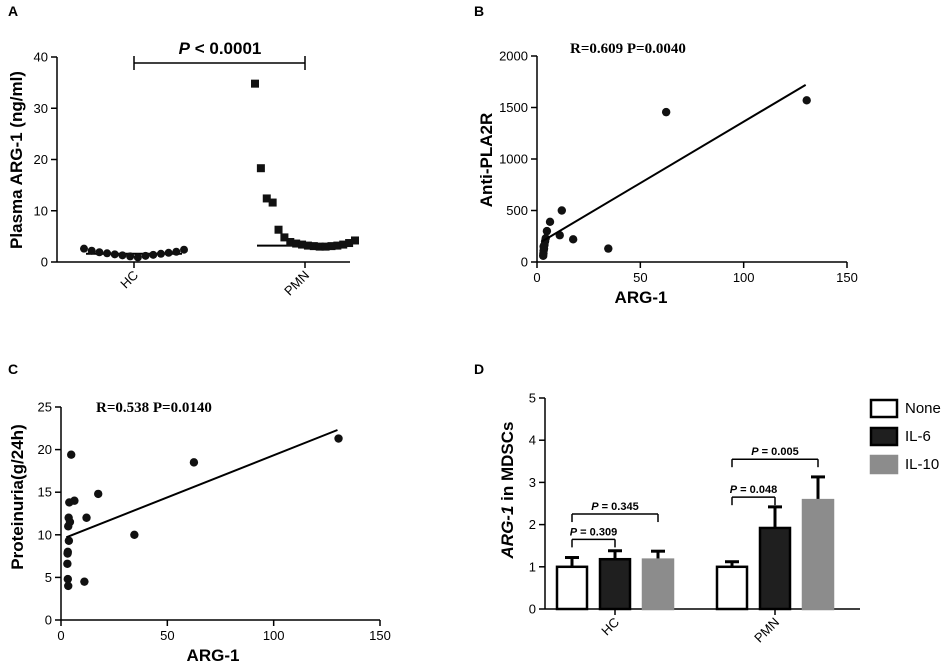  I want to click on panel-a-x-categories: HC PMN, so click(214, 280).